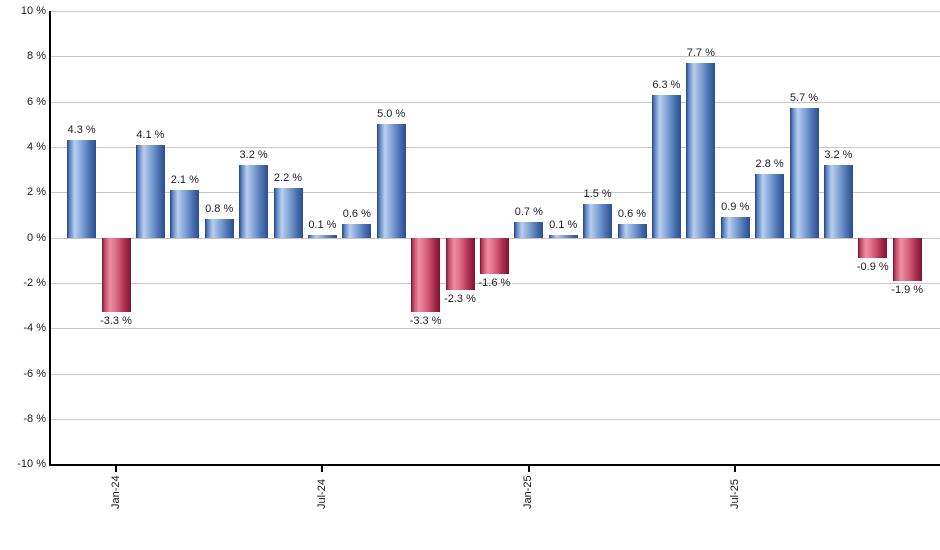  What do you see at coordinates (804, 98) in the screenshot?
I see `bar-value-label: 5.7 %` at bounding box center [804, 98].